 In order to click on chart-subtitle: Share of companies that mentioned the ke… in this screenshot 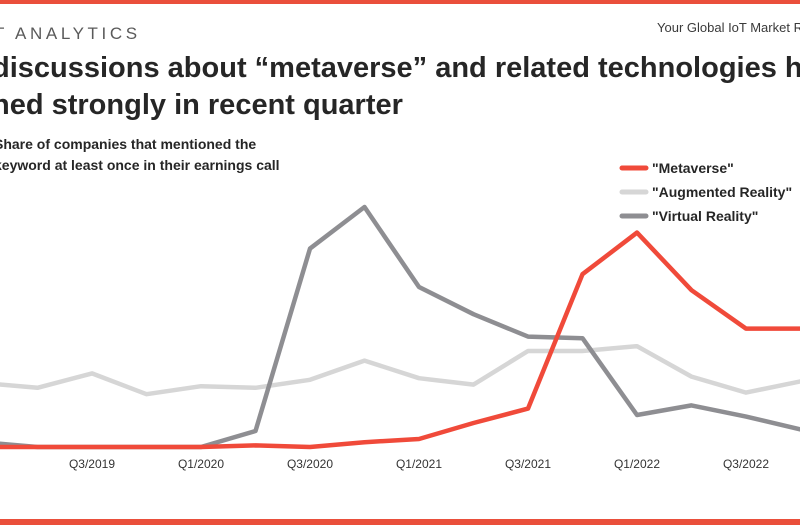, I will do `click(140, 155)`.